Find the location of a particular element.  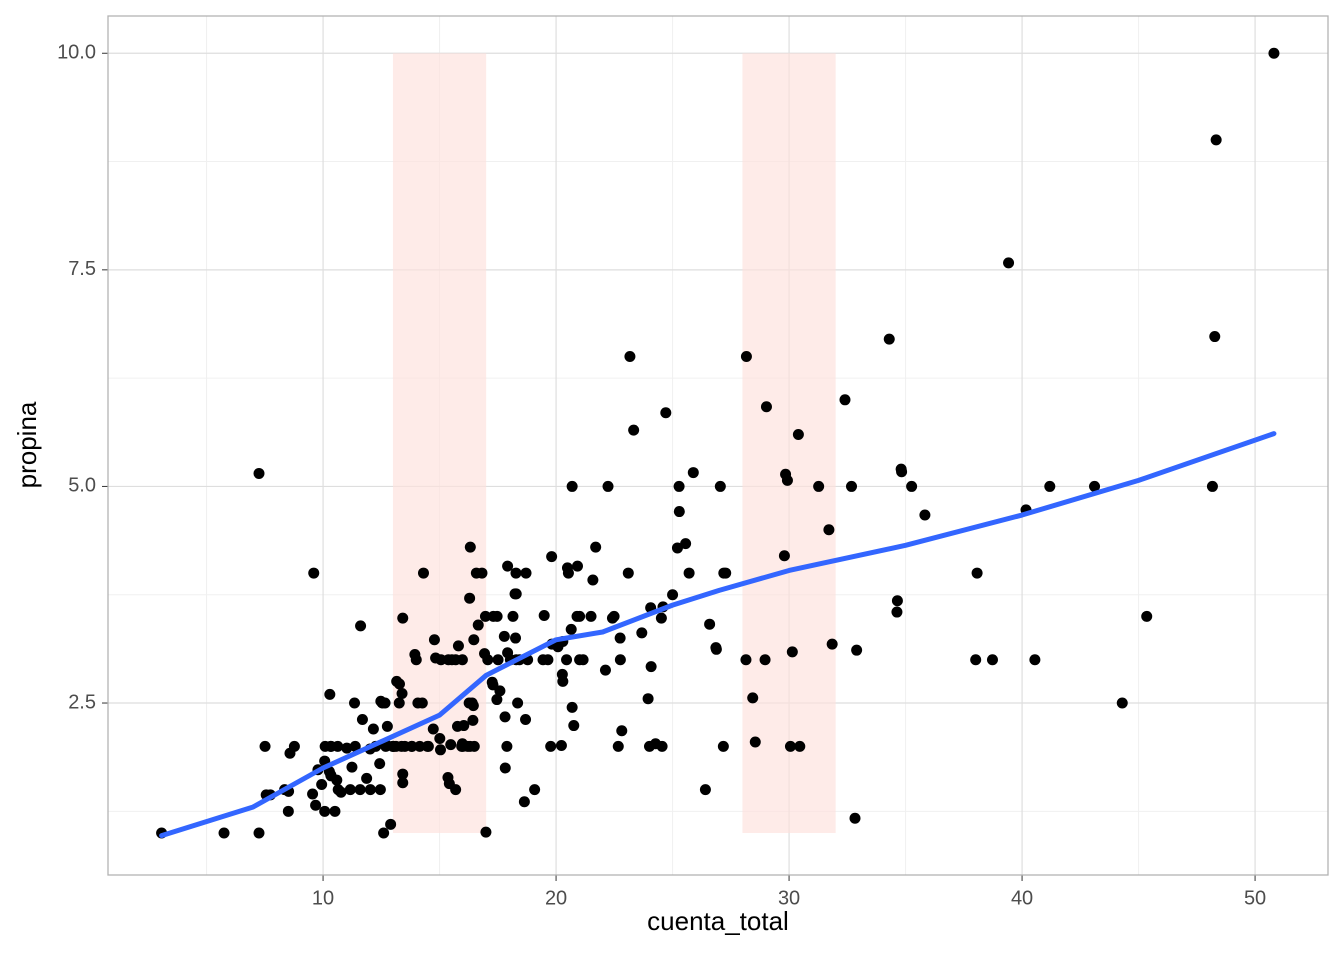

y-axis-title: propina is located at coordinates (27, 444).